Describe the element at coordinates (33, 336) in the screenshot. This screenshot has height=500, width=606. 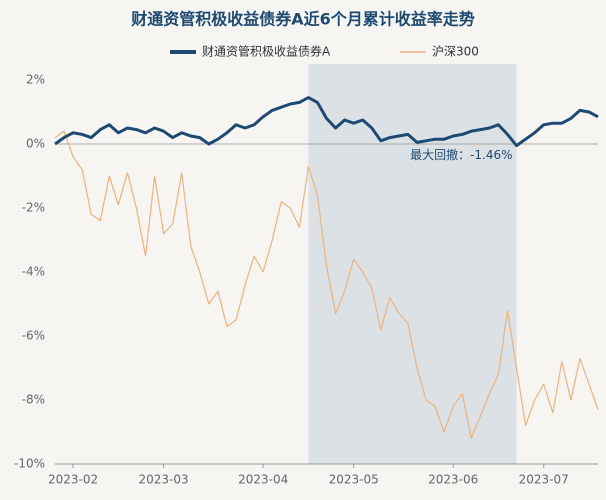
I see `y-tick-label: -6%` at that location.